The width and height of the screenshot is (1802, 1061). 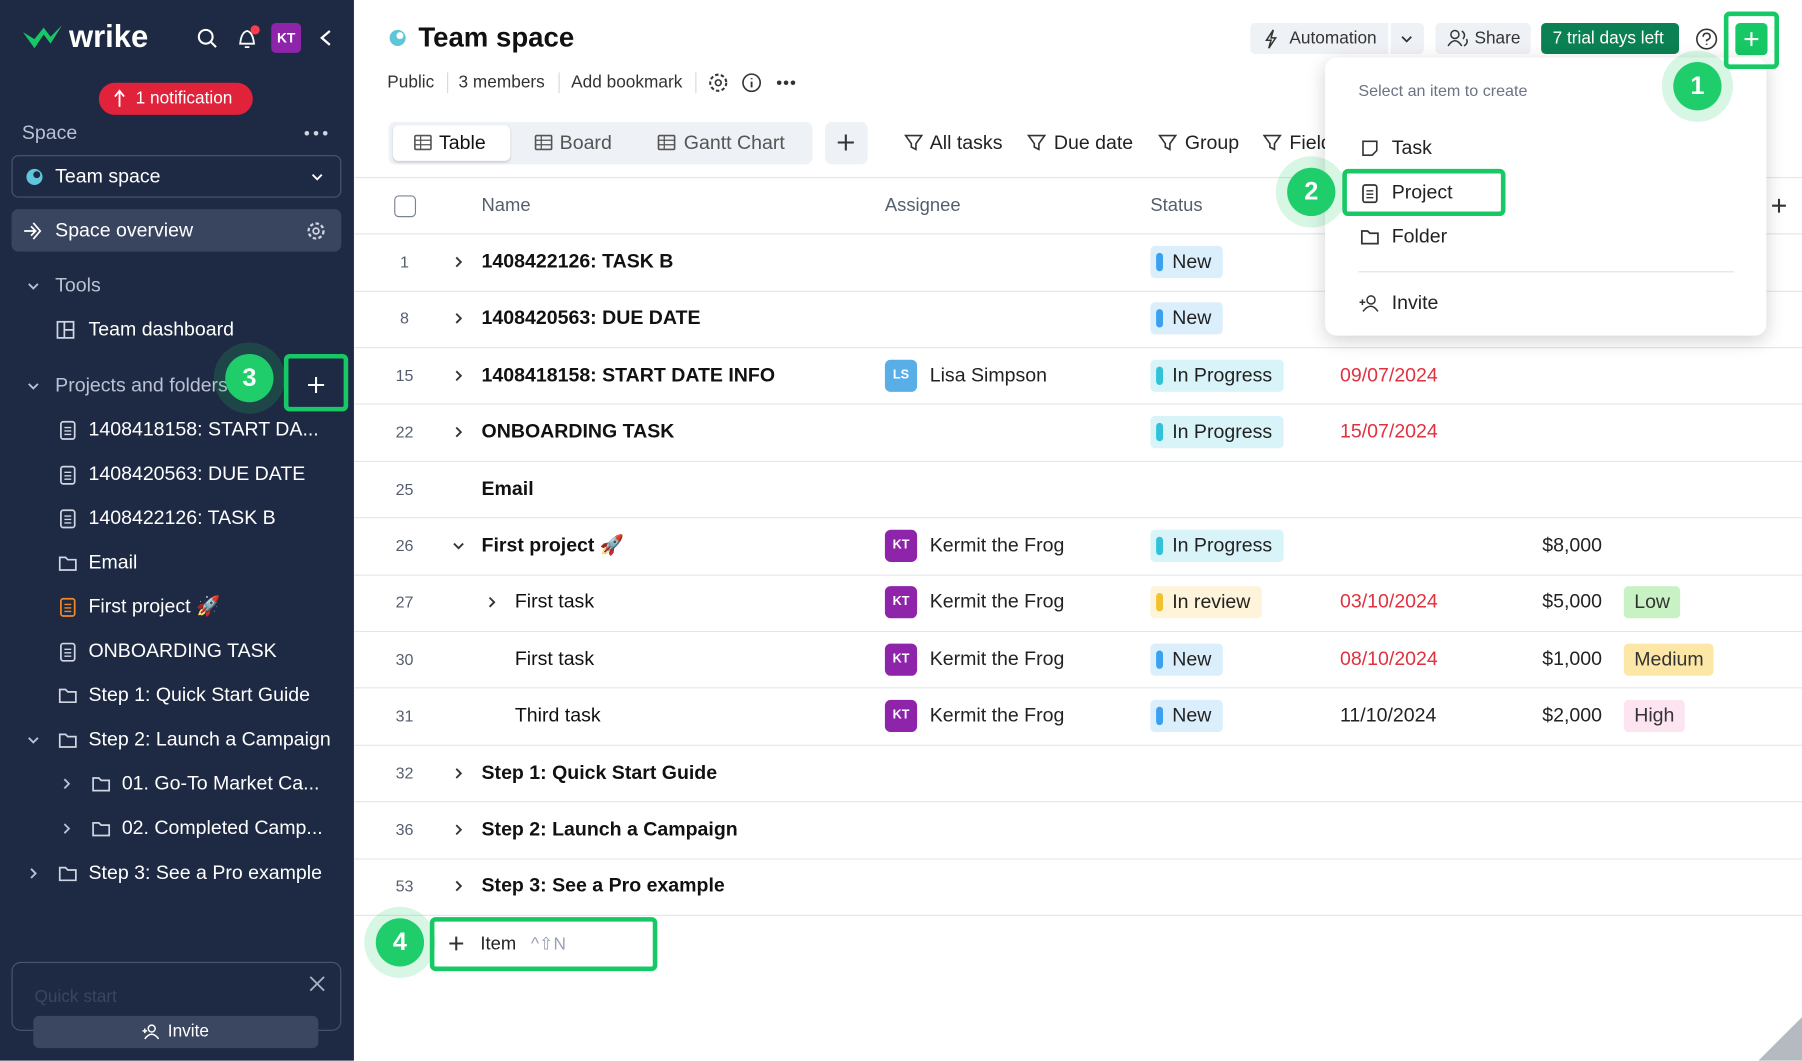 What do you see at coordinates (548, 944) in the screenshot?
I see `shortcut: ^⇧N` at bounding box center [548, 944].